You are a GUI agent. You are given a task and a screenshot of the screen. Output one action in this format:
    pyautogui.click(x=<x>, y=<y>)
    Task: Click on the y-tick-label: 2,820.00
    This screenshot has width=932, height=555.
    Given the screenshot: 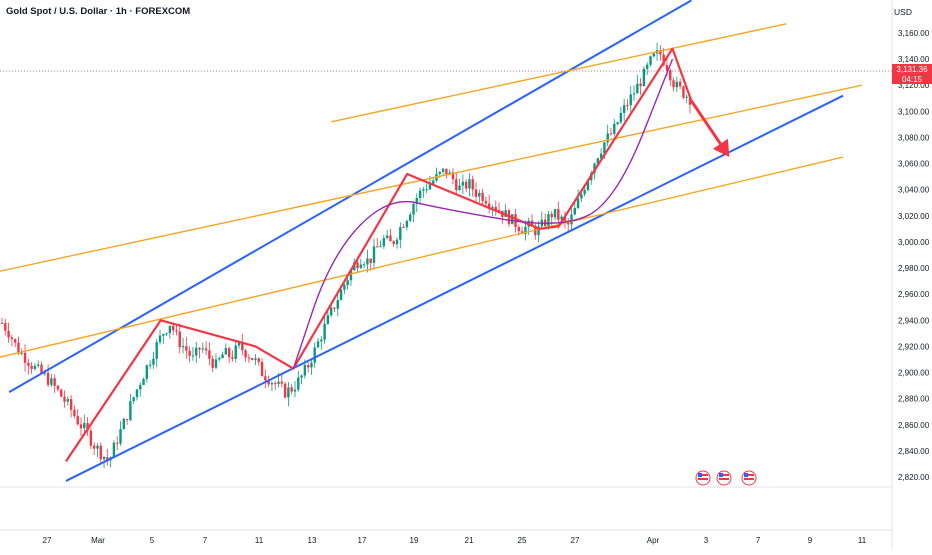 What is the action you would take?
    pyautogui.click(x=914, y=477)
    